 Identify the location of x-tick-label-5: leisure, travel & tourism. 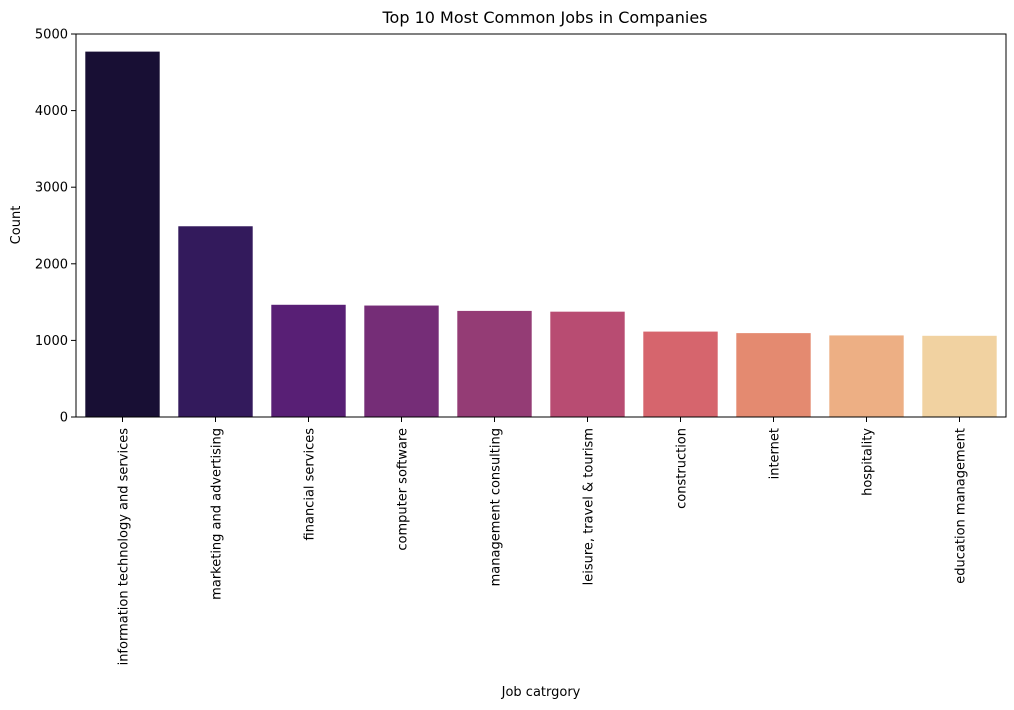
(589, 506).